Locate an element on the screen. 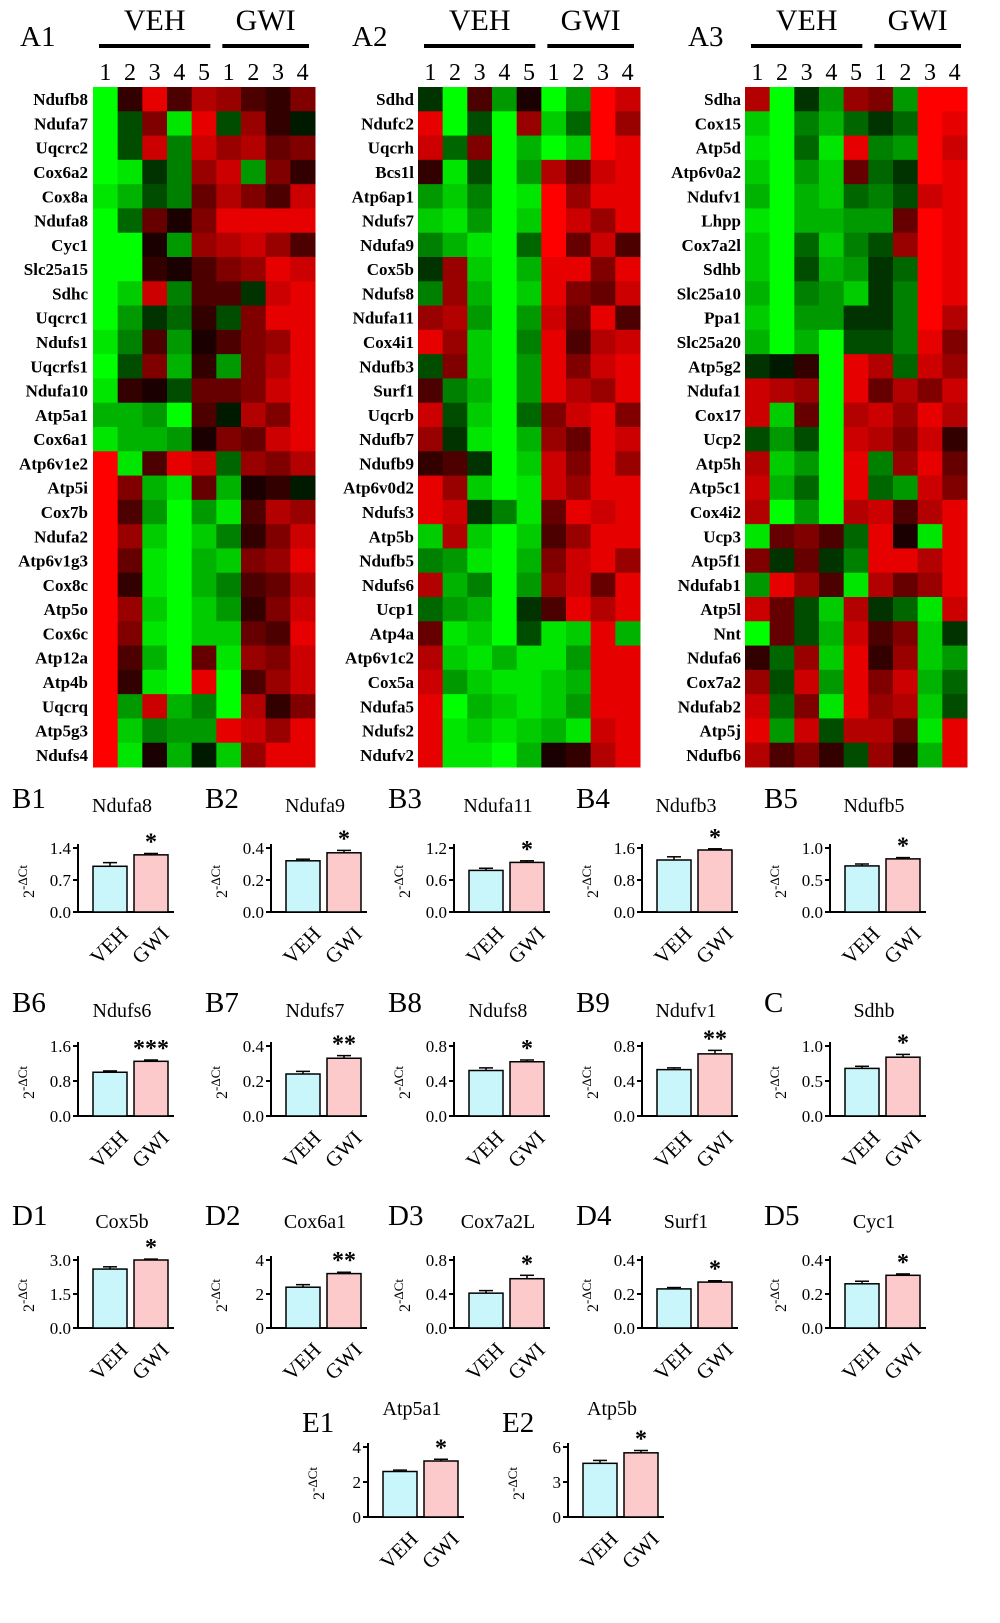 Image resolution: width=1000 pixels, height=1623 pixels. bar is located at coordinates (600, 1490).